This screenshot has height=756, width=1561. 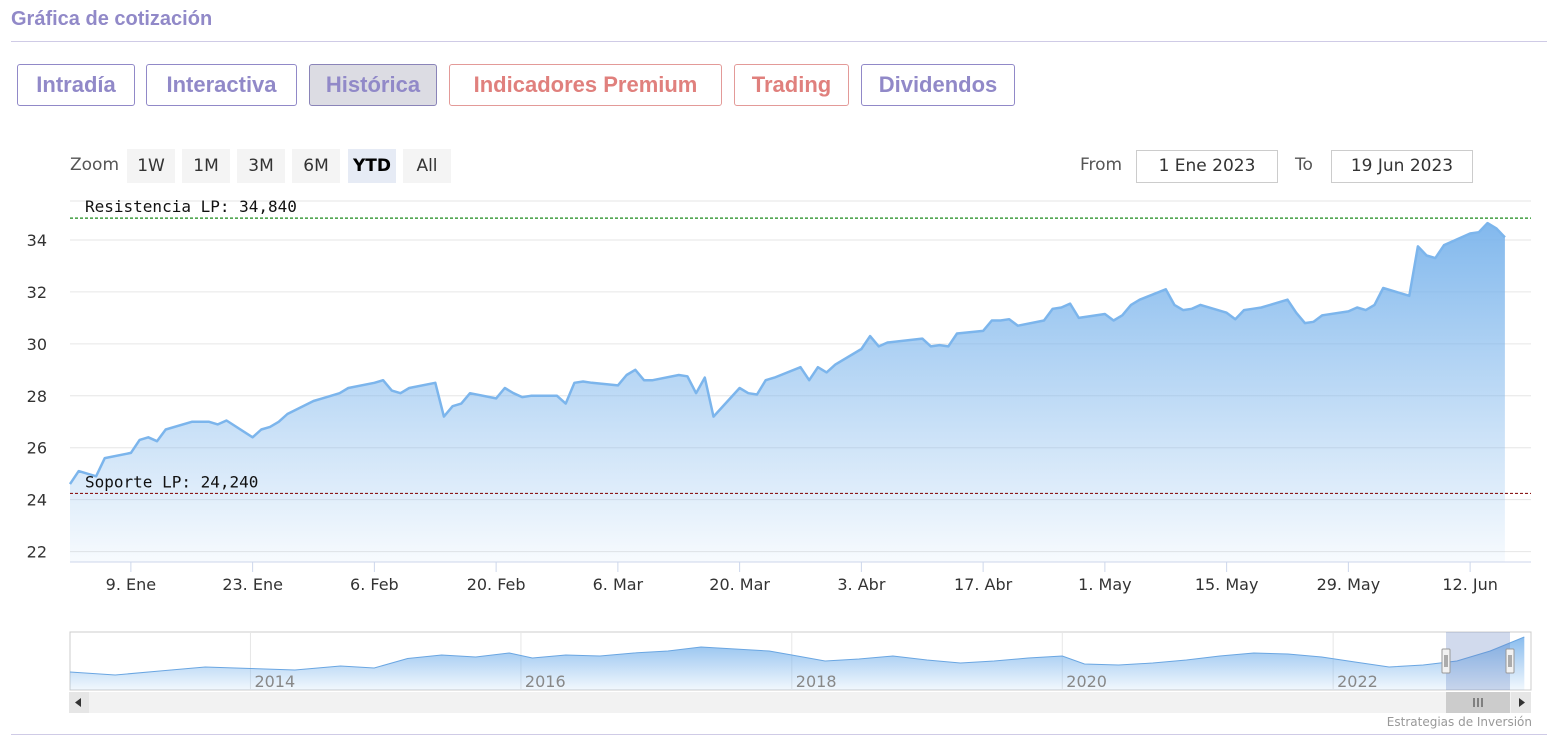 I want to click on tab-indicadores-premium: Indicadores Premium, so click(x=585, y=85).